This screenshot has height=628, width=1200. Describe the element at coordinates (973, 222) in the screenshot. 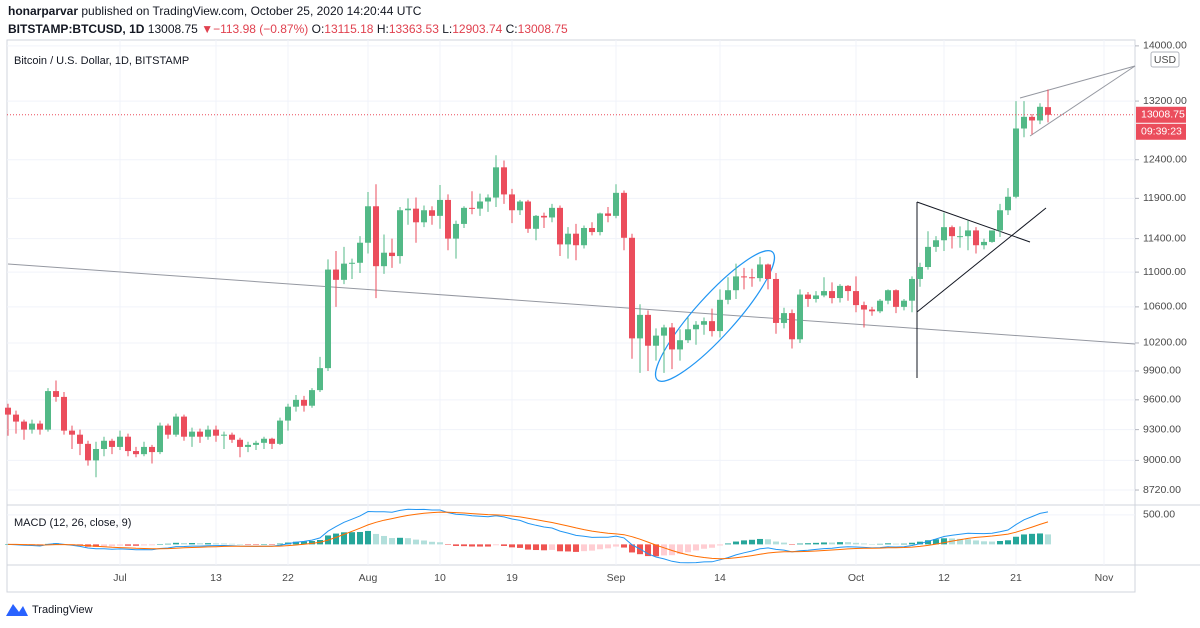

I see `triangle-line` at that location.